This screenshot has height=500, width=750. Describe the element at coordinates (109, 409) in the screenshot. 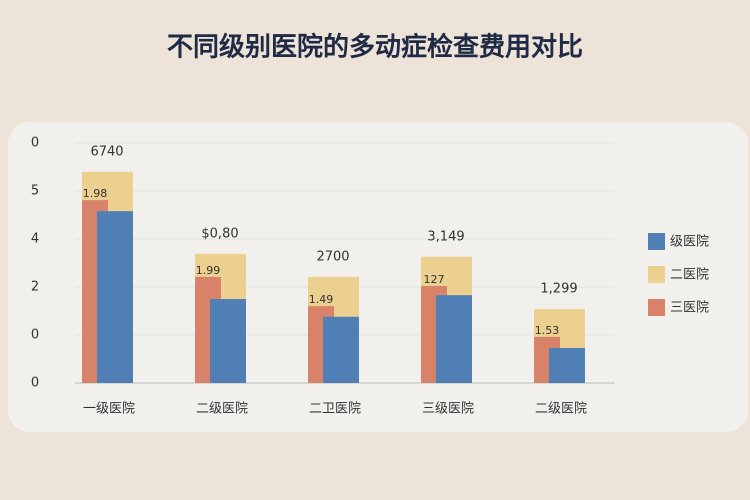

I see `x-tick-label: 一级医院` at that location.